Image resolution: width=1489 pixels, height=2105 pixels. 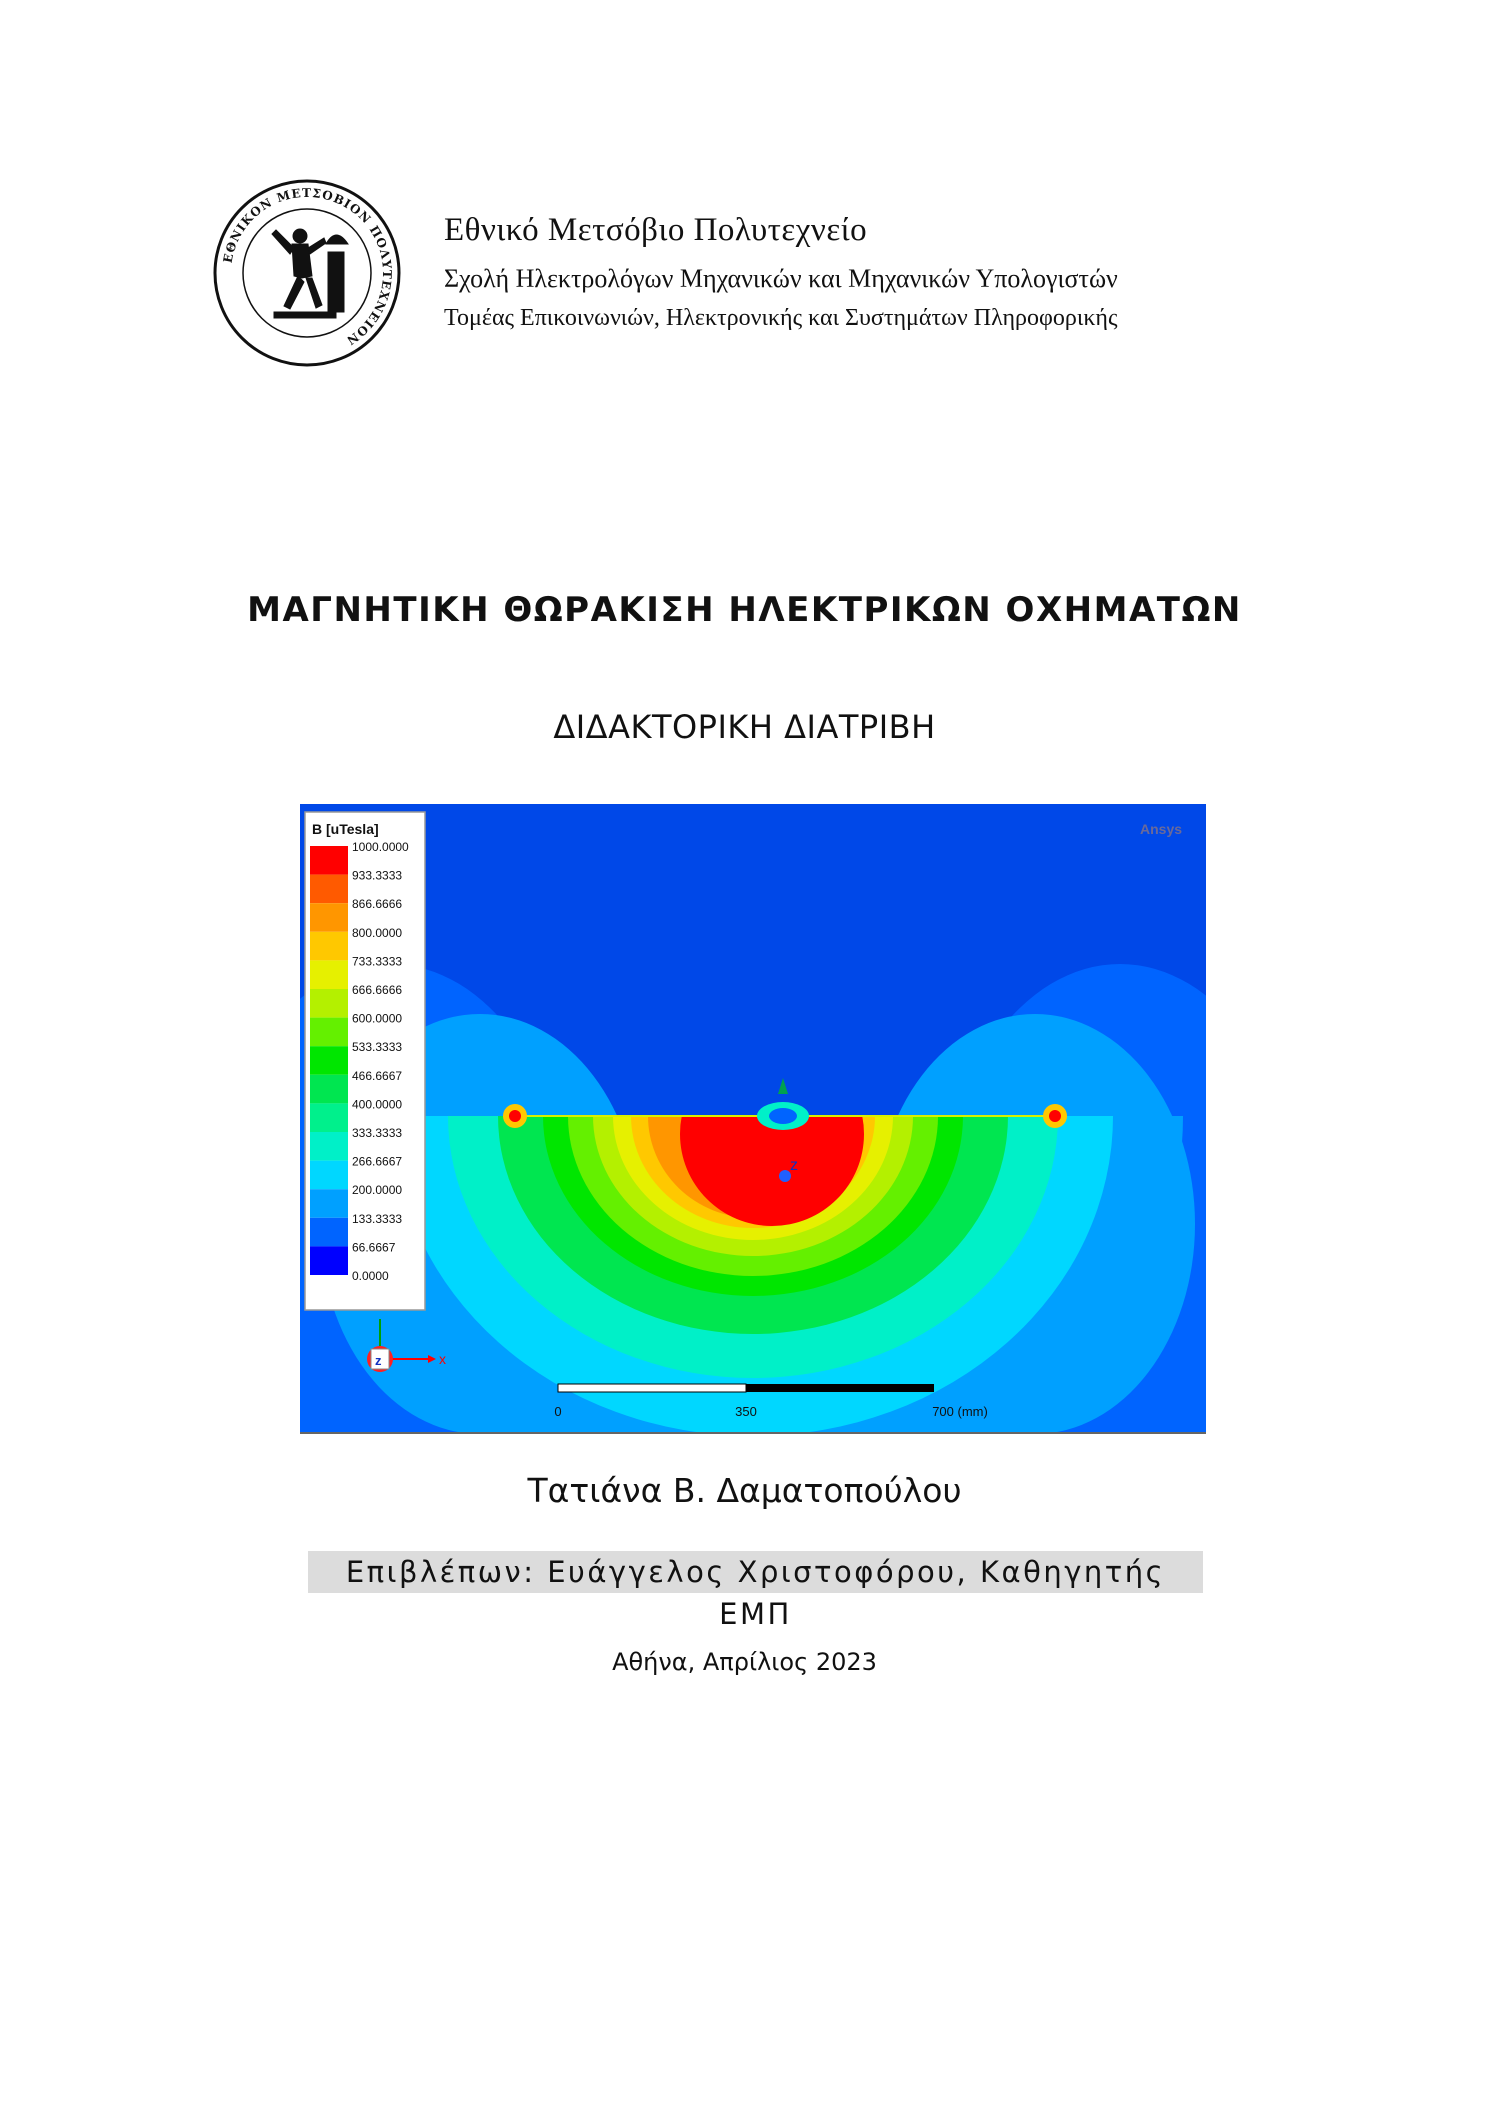 What do you see at coordinates (377, 1104) in the screenshot?
I see `legend-value: 400.0000` at bounding box center [377, 1104].